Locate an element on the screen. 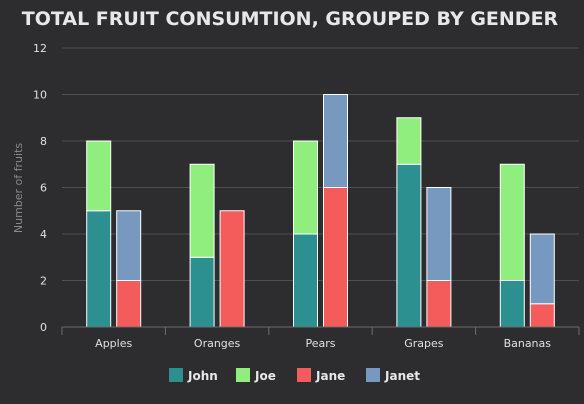 This screenshot has width=584, height=404. bar-joe-apples is located at coordinates (99, 176).